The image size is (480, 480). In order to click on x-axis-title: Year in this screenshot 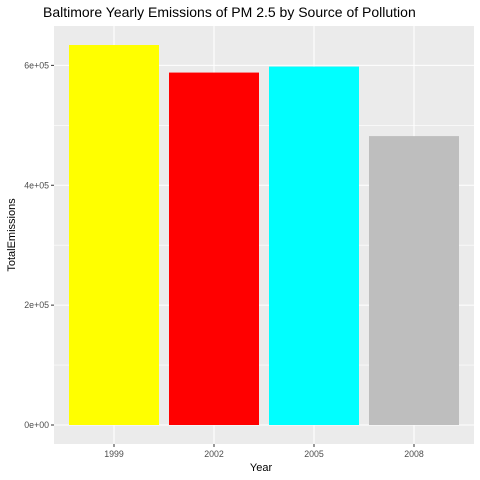, I will do `click(261, 468)`.